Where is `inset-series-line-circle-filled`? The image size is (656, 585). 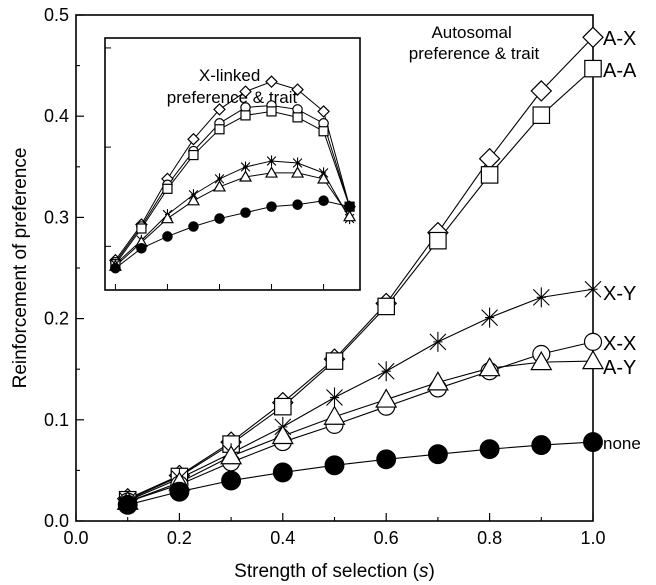 inset-series-line-circle-filled is located at coordinates (232, 234).